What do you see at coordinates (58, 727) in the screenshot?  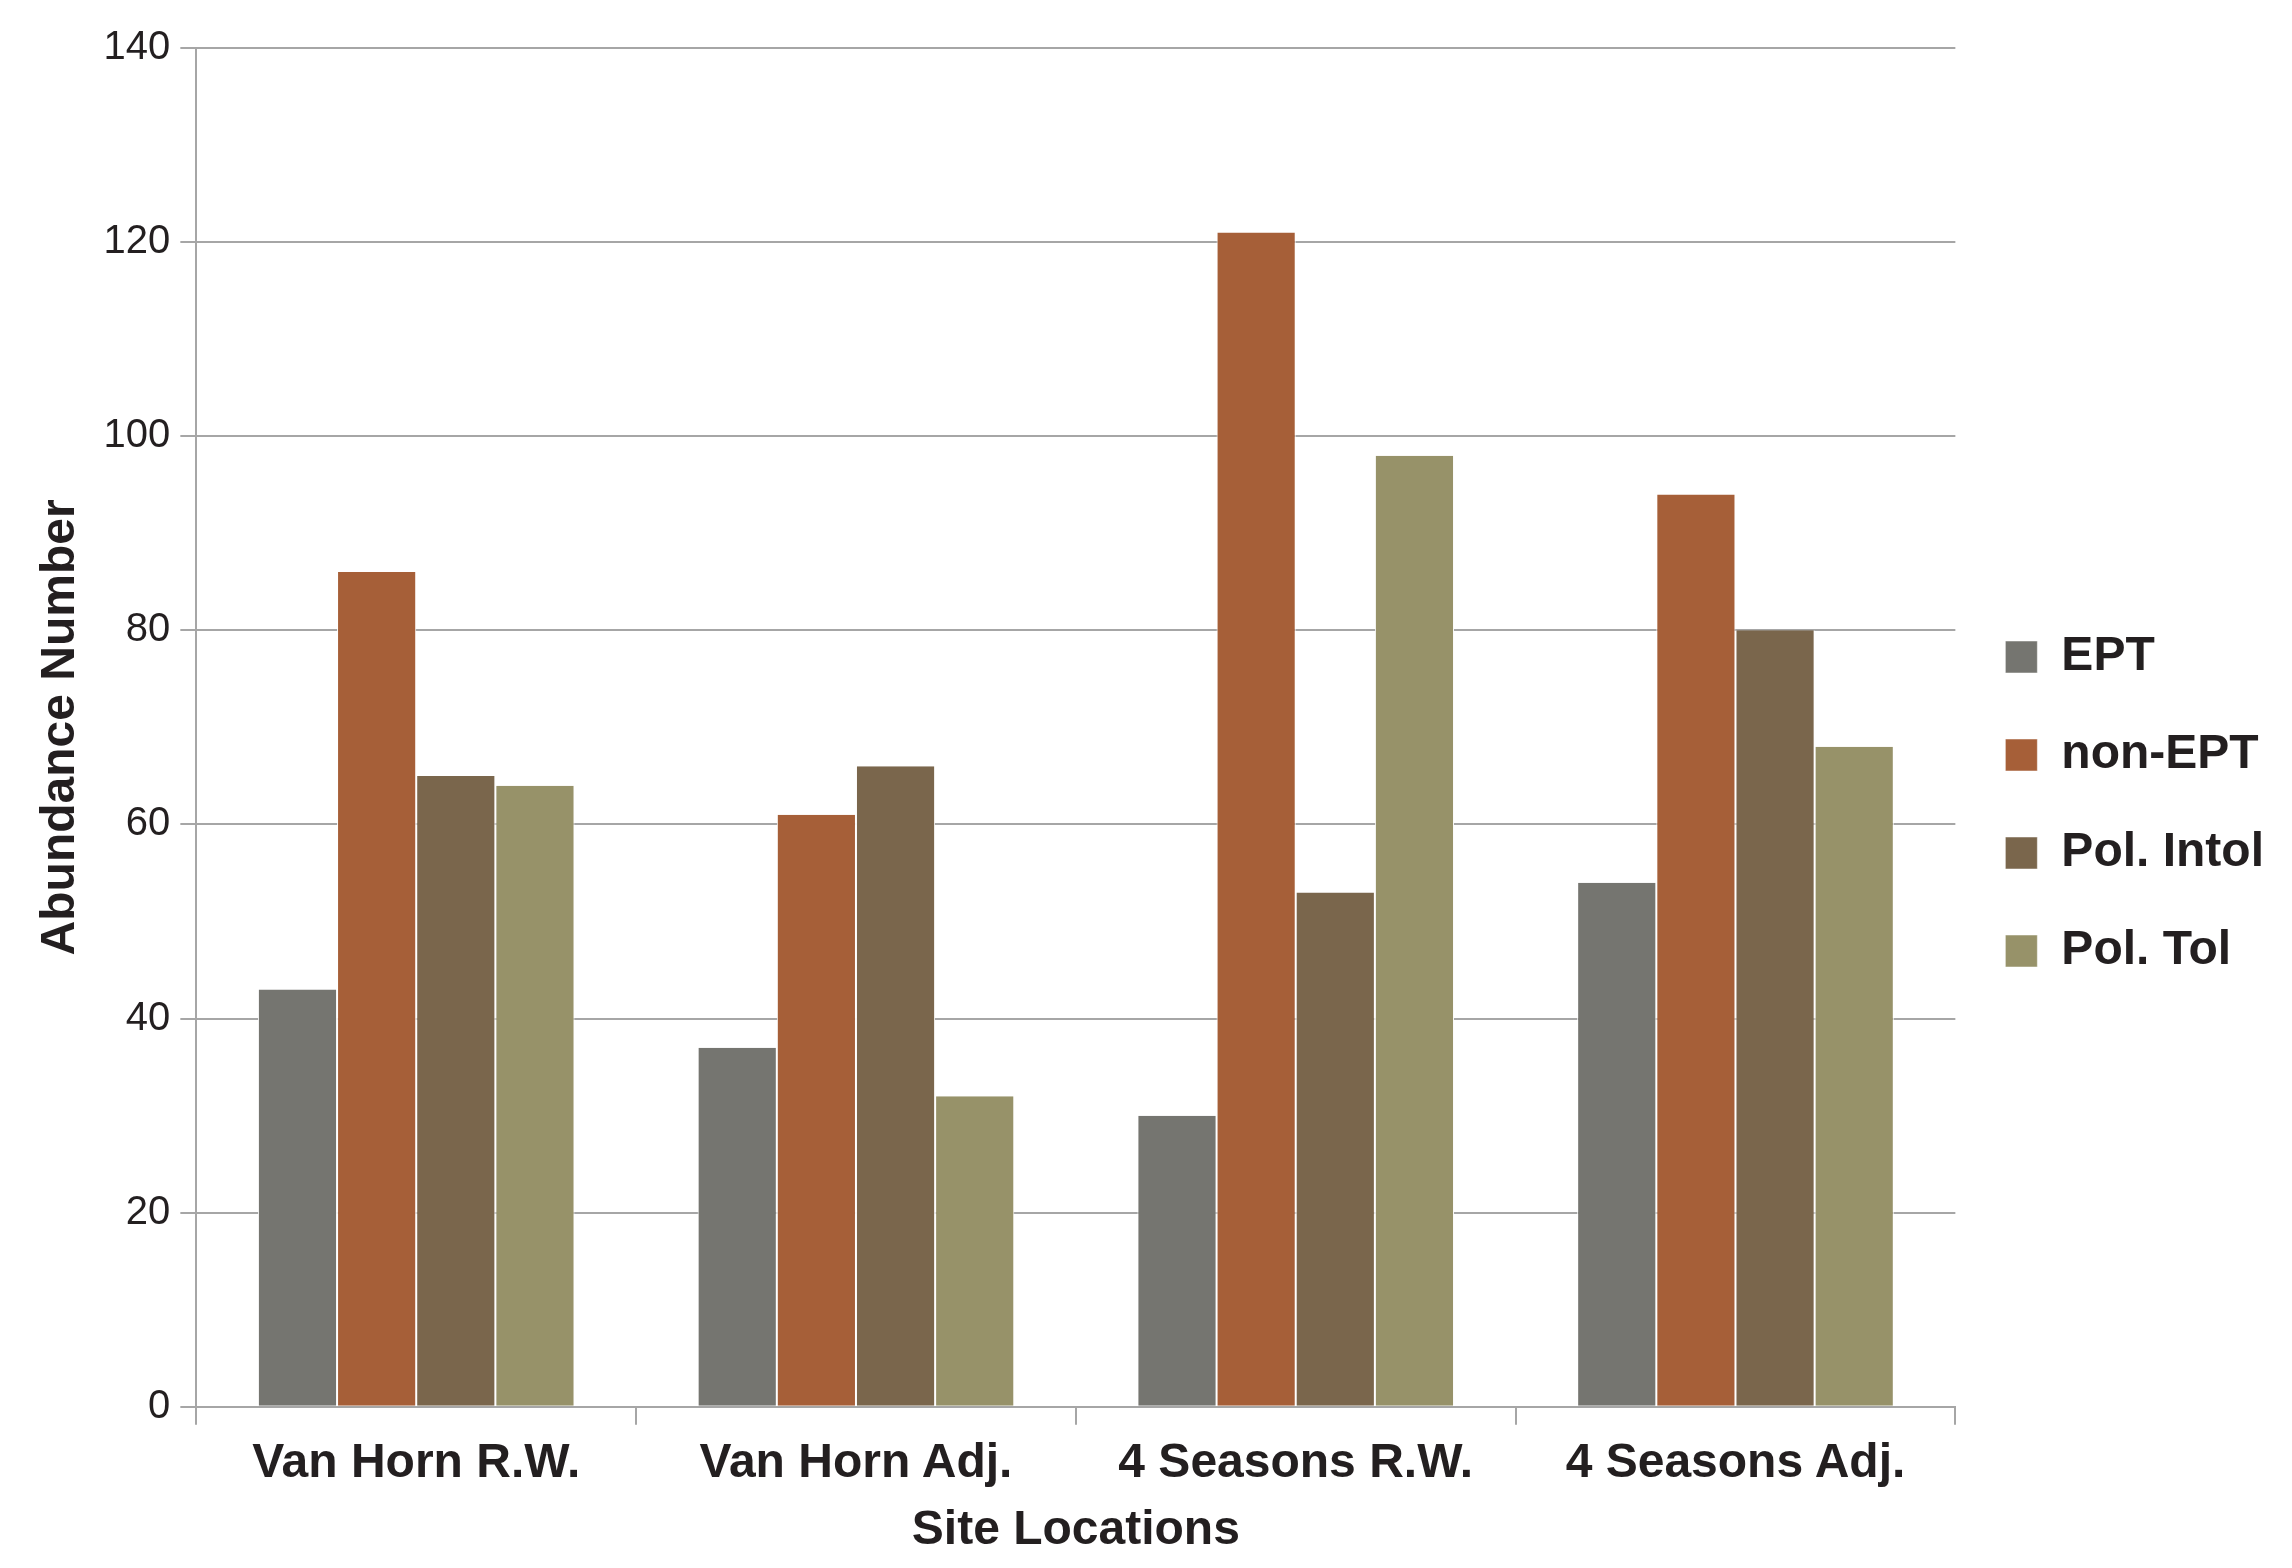 I see `y-axis-title: Abundance Number` at bounding box center [58, 727].